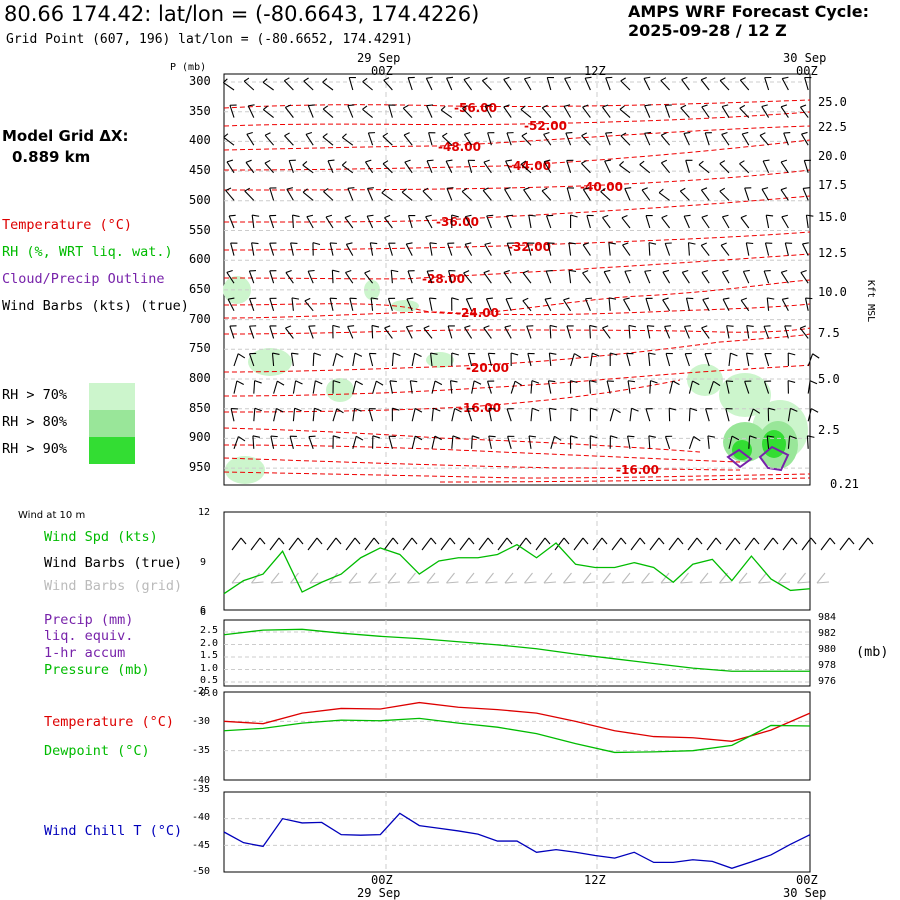  What do you see at coordinates (516, 650) in the screenshot?
I see `pressure-line` at bounding box center [516, 650].